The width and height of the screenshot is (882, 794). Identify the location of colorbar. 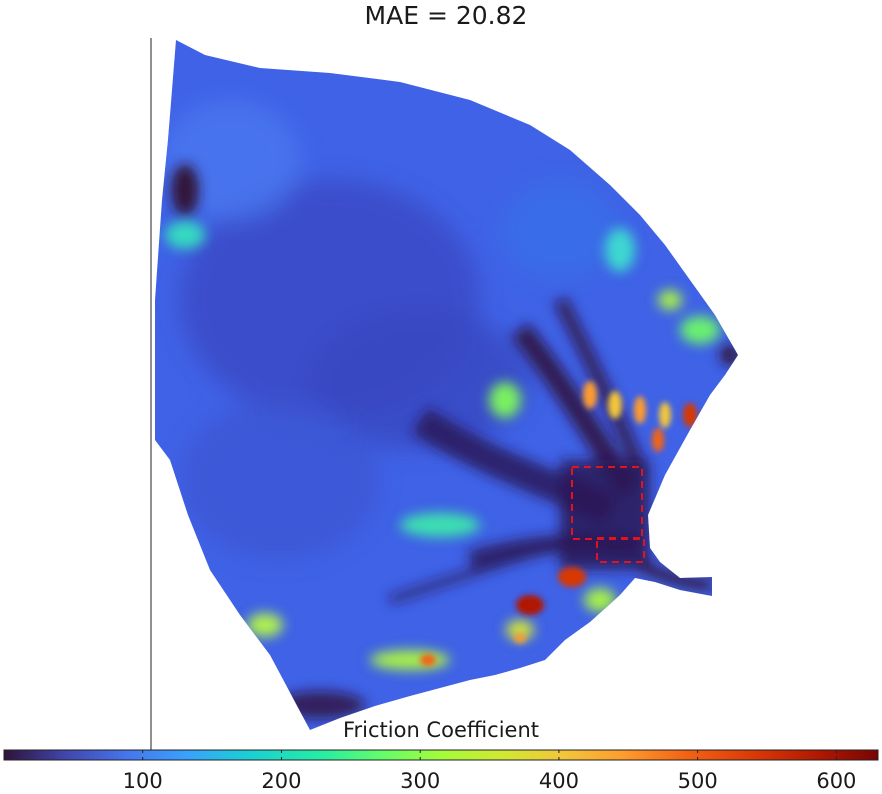
(441, 755).